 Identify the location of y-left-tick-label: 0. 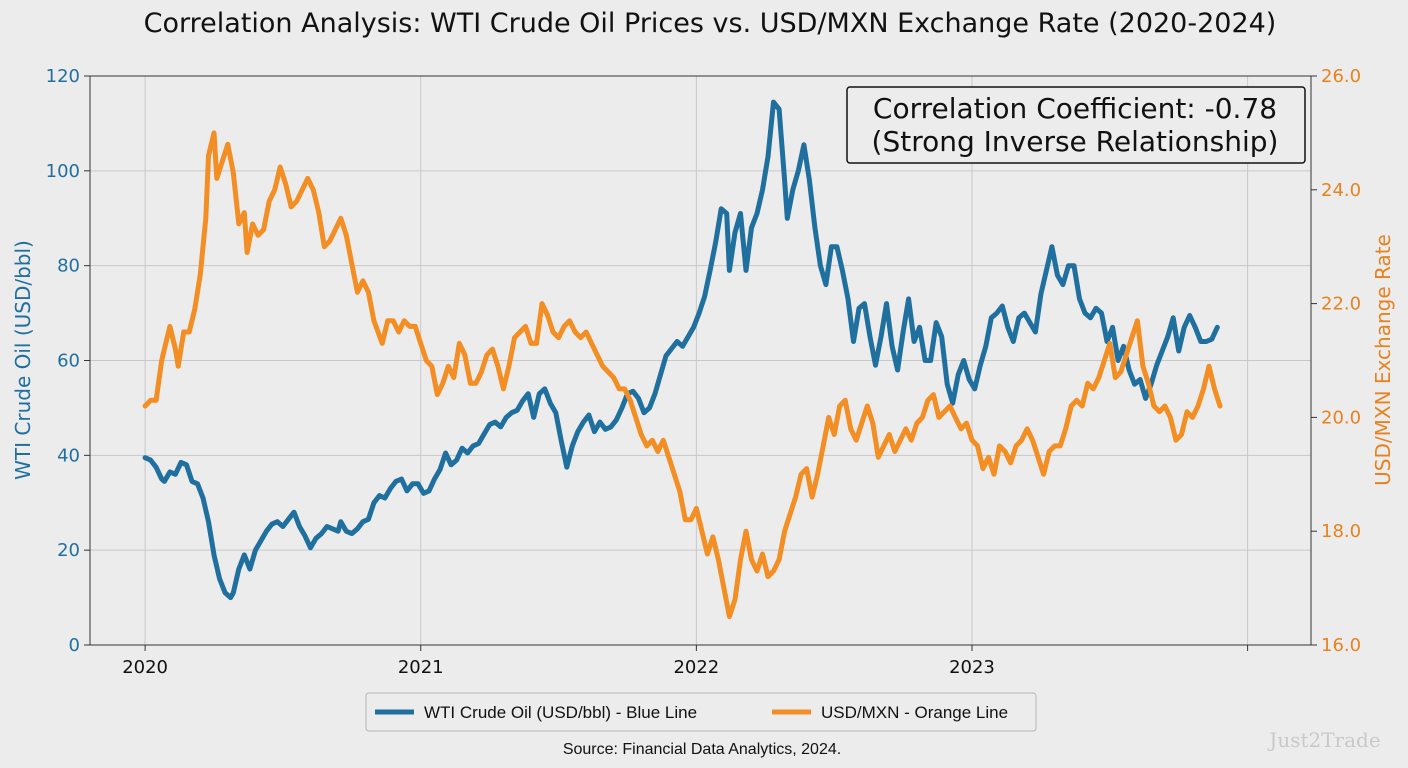
(74, 645).